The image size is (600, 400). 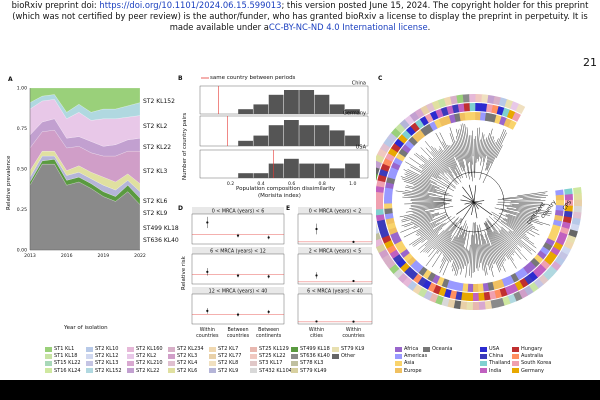 I want to click on legend-item: ST78 KL3, so click(x=307, y=363).